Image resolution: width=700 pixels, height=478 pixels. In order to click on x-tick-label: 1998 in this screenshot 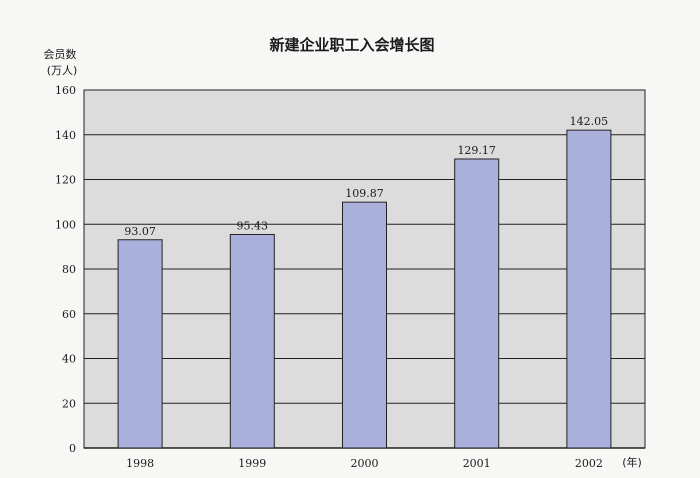, I will do `click(140, 463)`.